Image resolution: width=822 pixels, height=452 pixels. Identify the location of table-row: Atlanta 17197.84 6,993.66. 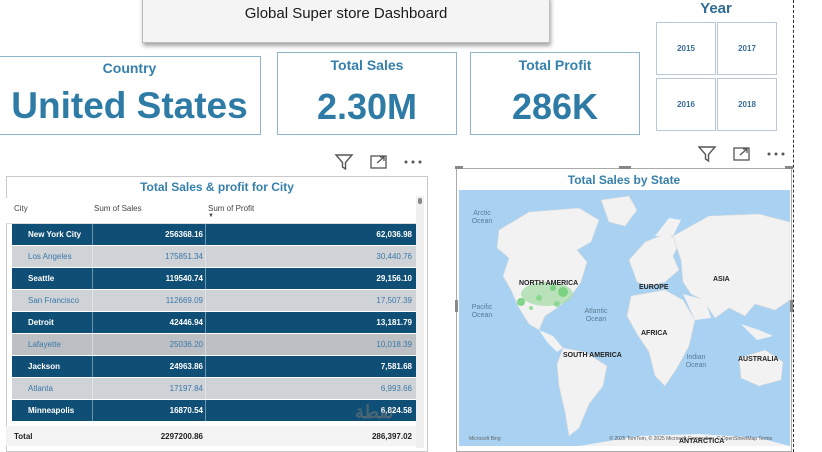
(214, 388).